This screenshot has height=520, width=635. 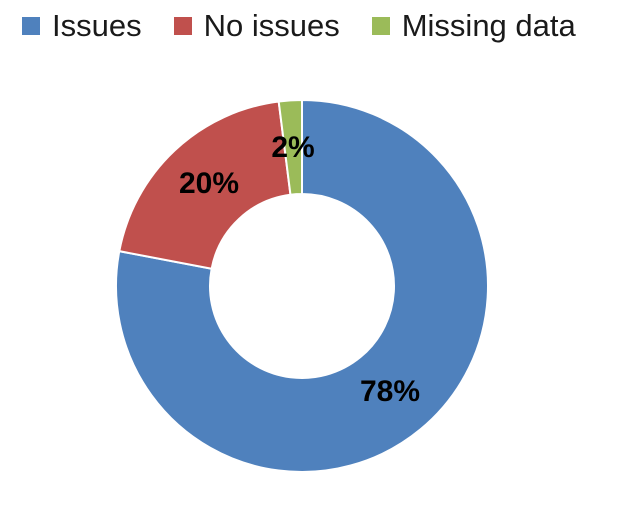 What do you see at coordinates (31, 25) in the screenshot?
I see `legend-swatch-issues` at bounding box center [31, 25].